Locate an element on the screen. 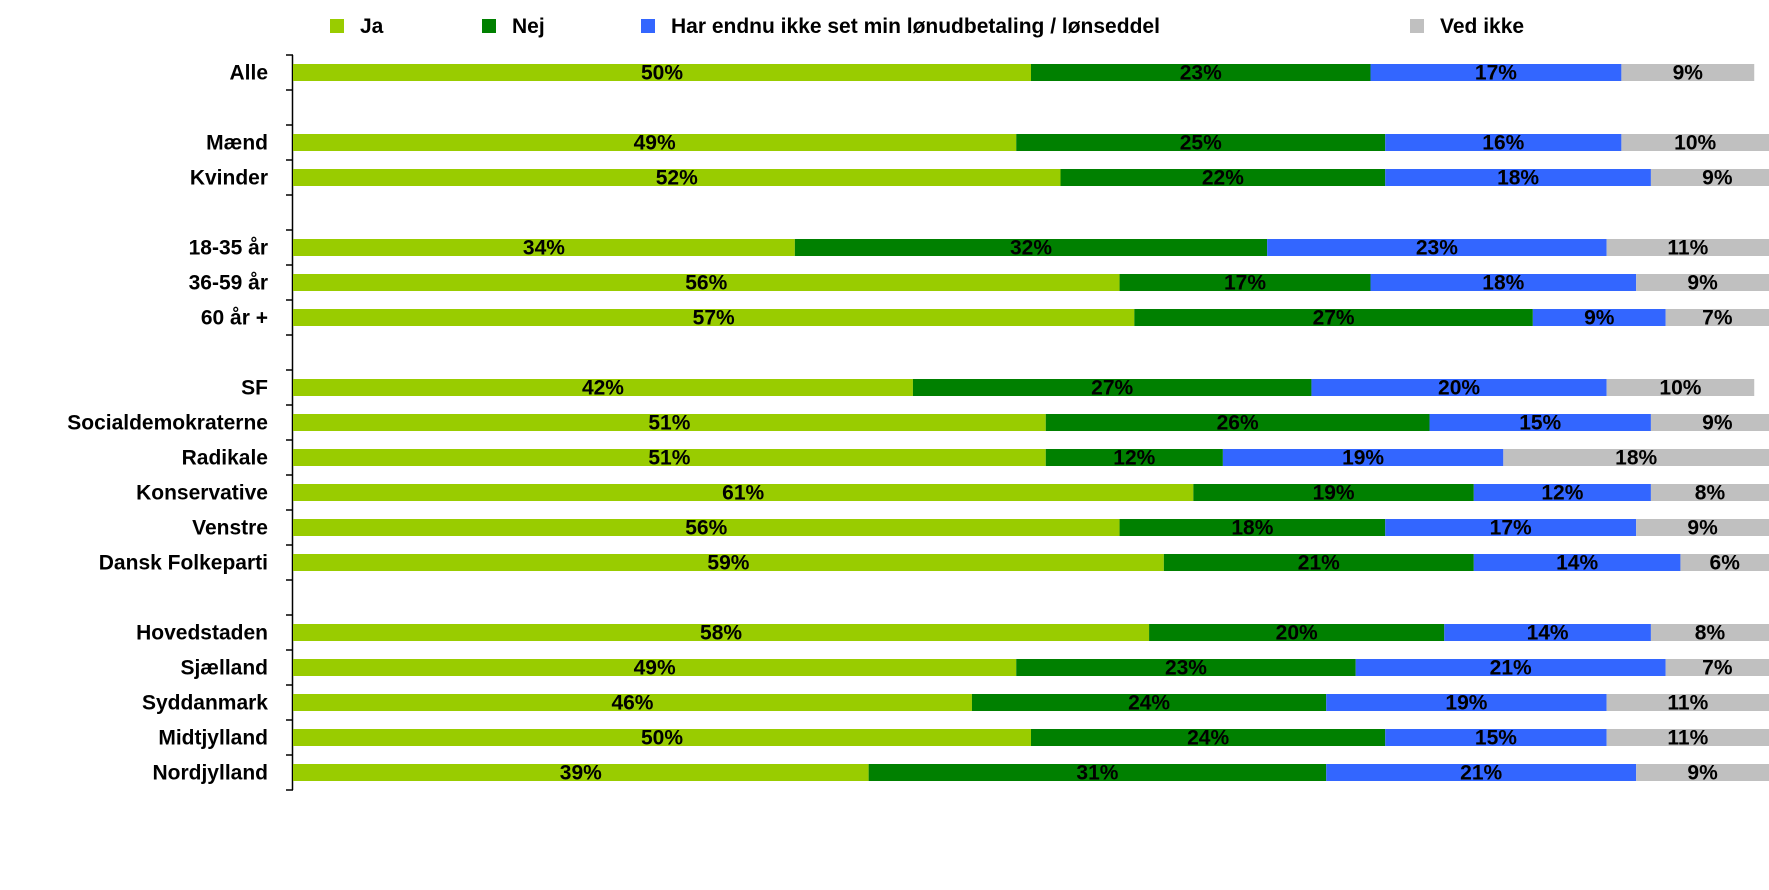  bar-60-aar-ja is located at coordinates (714, 317).